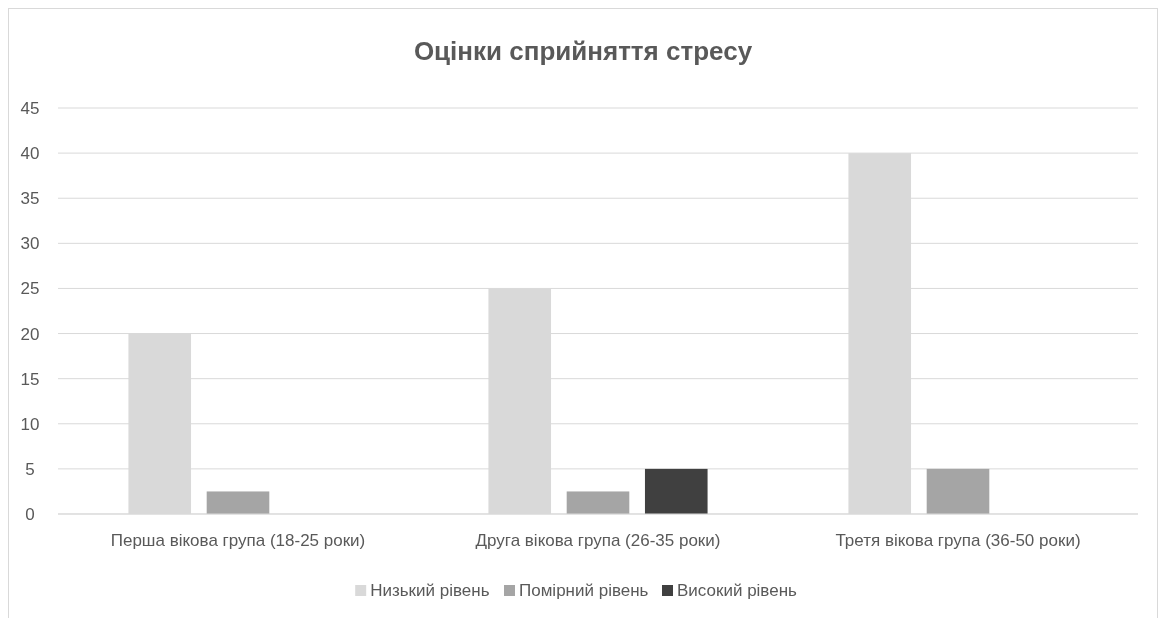  What do you see at coordinates (584, 590) in the screenshot?
I see `legend-label: Помірний рівень` at bounding box center [584, 590].